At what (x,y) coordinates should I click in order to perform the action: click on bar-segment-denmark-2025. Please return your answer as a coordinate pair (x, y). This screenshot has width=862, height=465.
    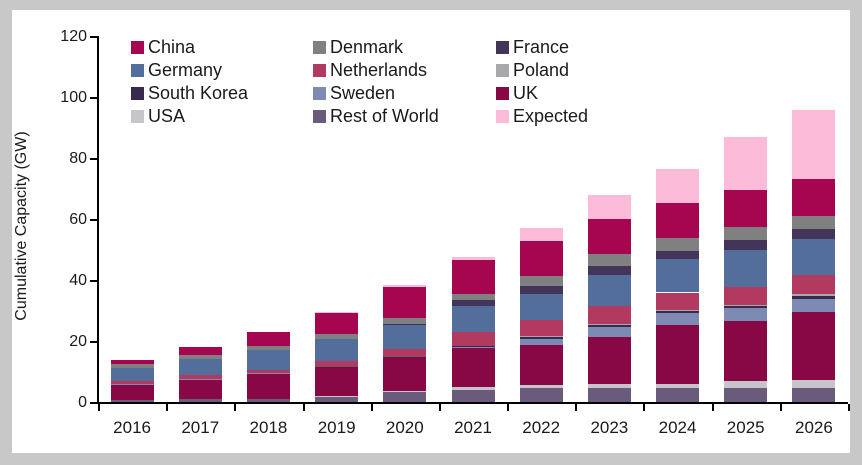
    Looking at the image, I should click on (746, 233).